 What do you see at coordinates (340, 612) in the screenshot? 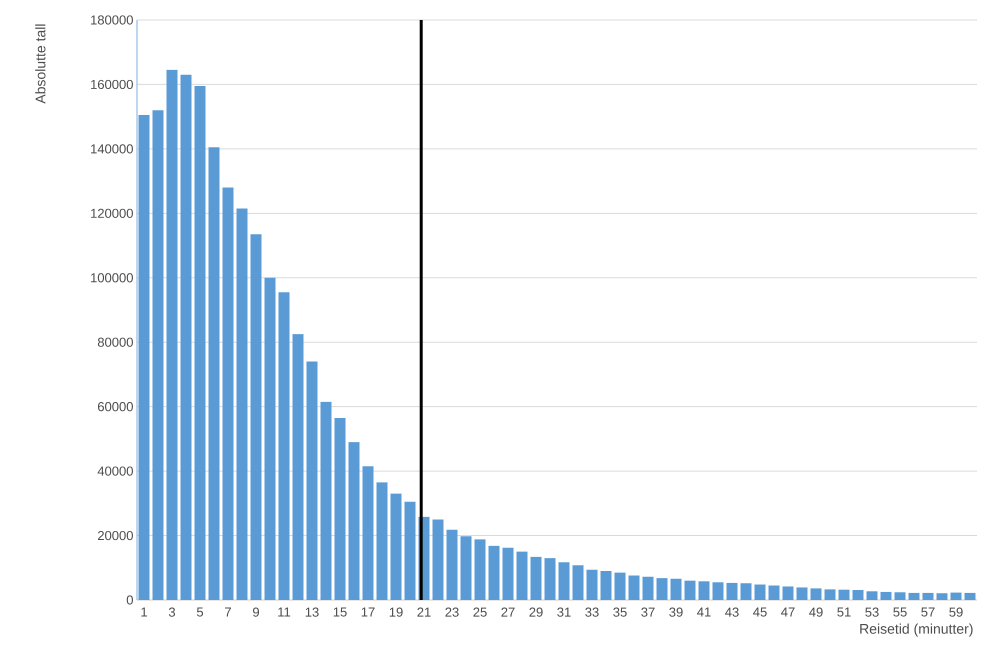
I see `x-tick-label: 15` at bounding box center [340, 612].